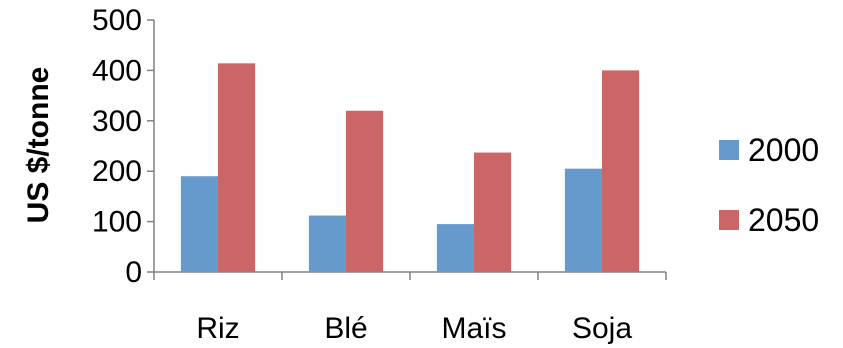  What do you see at coordinates (117, 121) in the screenshot?
I see `y-tick-label: 300` at bounding box center [117, 121].